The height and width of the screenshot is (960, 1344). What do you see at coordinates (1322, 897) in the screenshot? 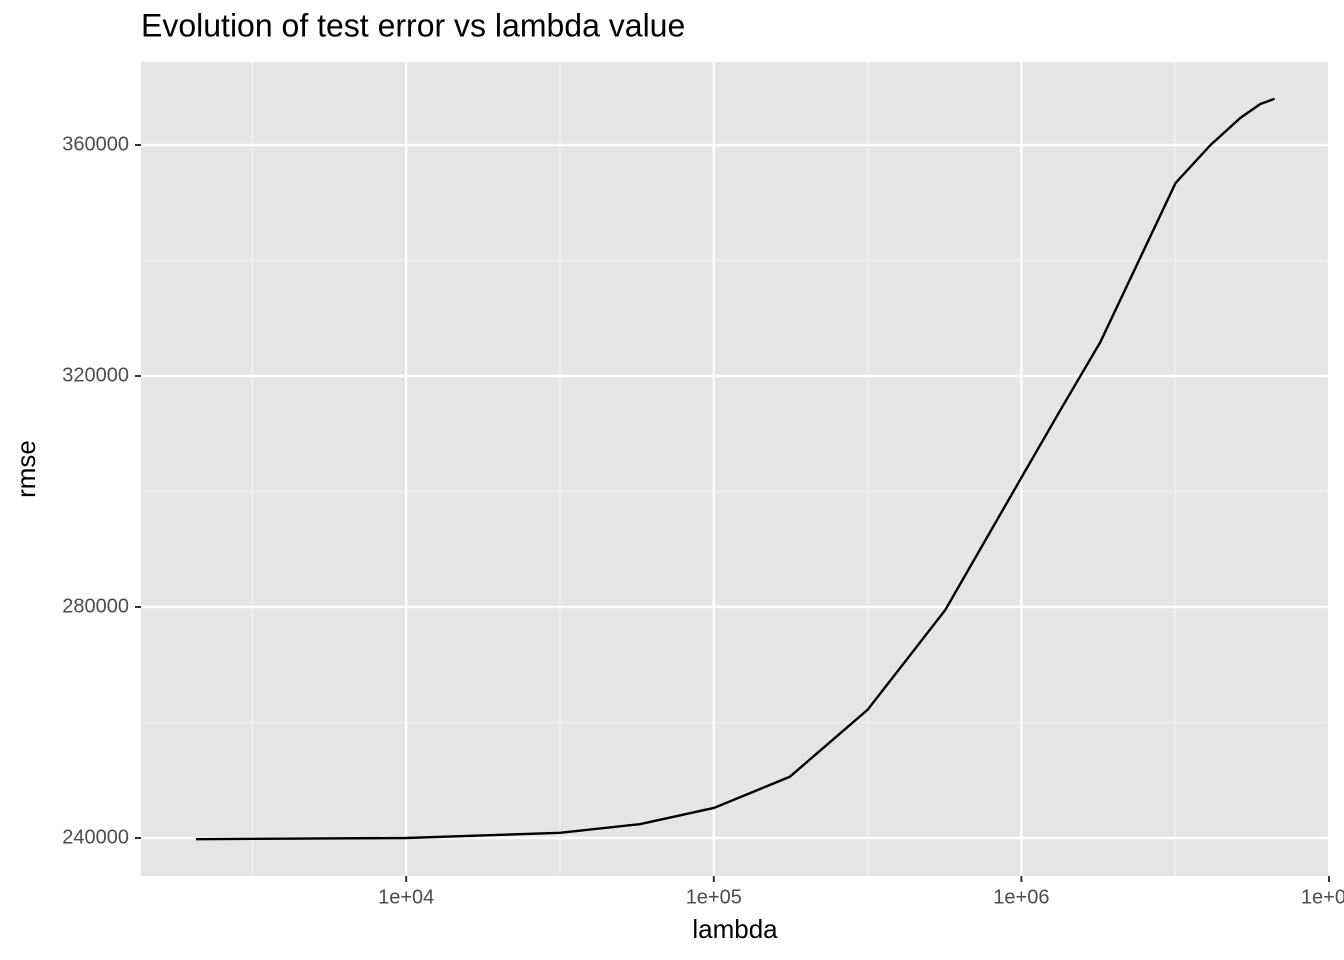
I see `x-tick-label: 1e+07` at bounding box center [1322, 897].